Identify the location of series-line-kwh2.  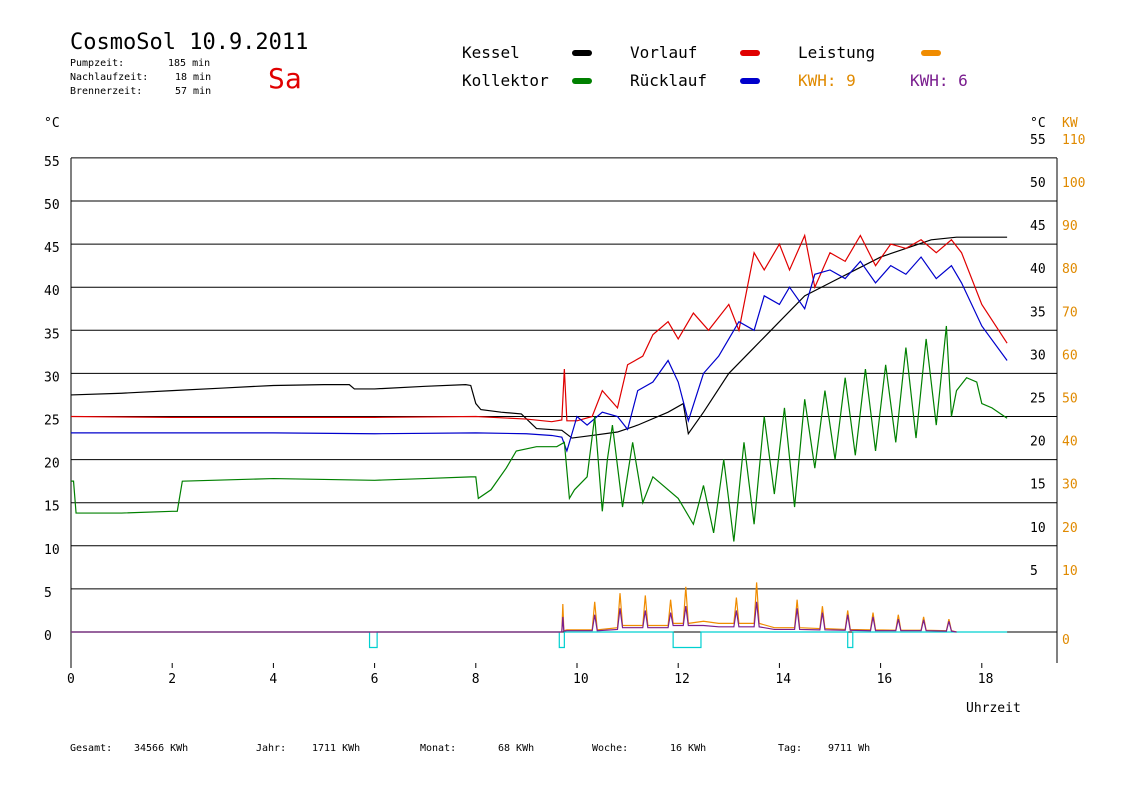
(514, 617).